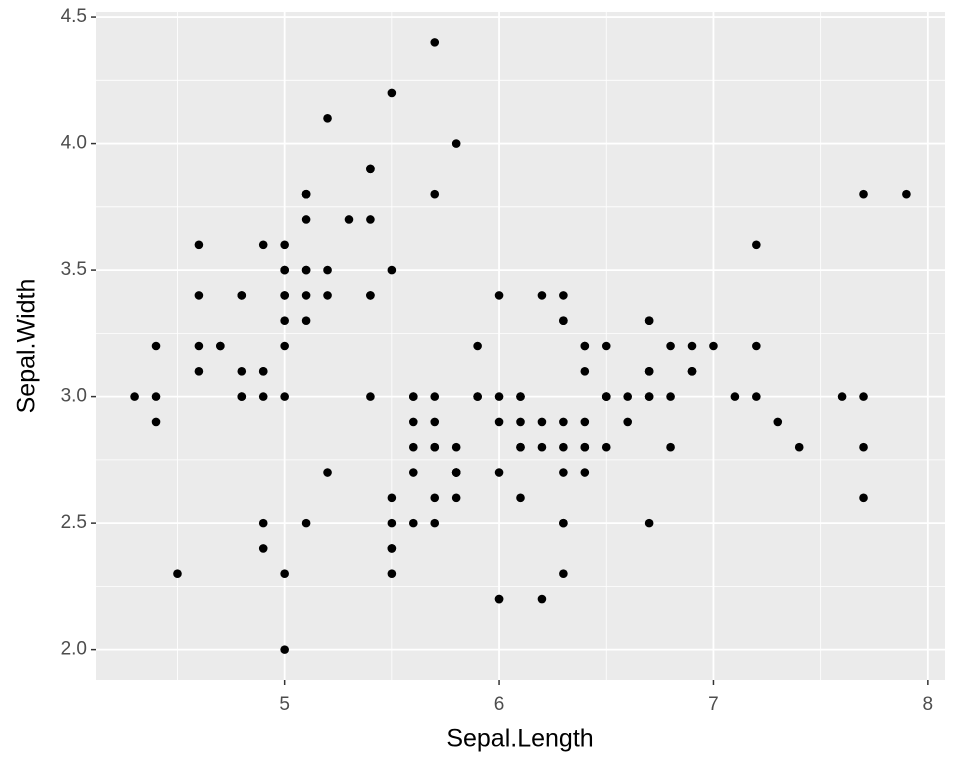  I want to click on y-tick-label: 2.0, so click(74, 649).